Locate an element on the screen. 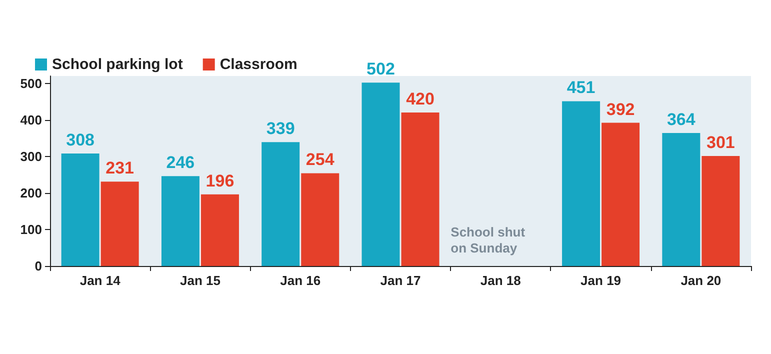 This screenshot has height=354, width=771. data-label: 392 is located at coordinates (620, 109).